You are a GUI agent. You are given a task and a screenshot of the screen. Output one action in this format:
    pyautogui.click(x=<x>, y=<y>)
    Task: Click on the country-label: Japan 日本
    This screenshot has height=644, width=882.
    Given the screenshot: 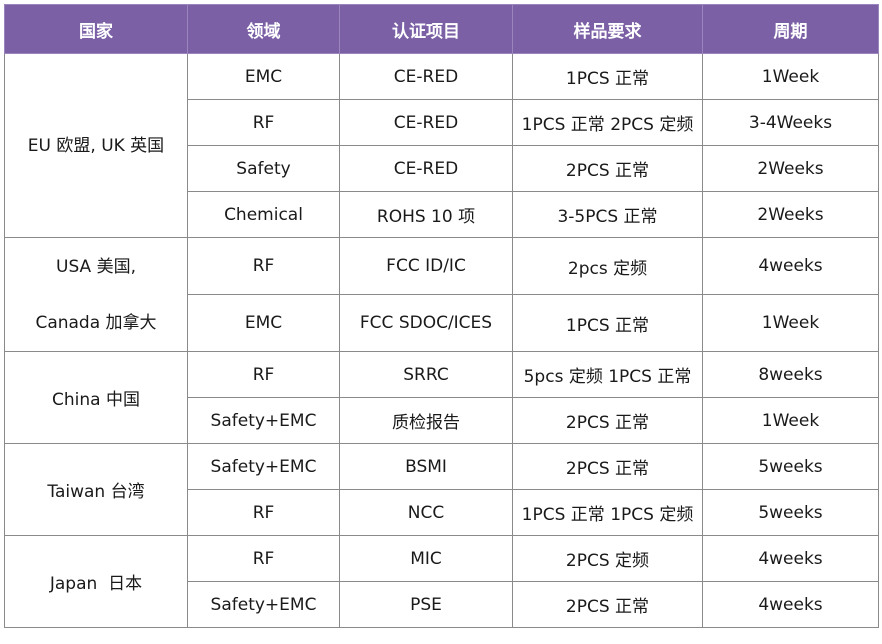 What is the action you would take?
    pyautogui.click(x=96, y=584)
    